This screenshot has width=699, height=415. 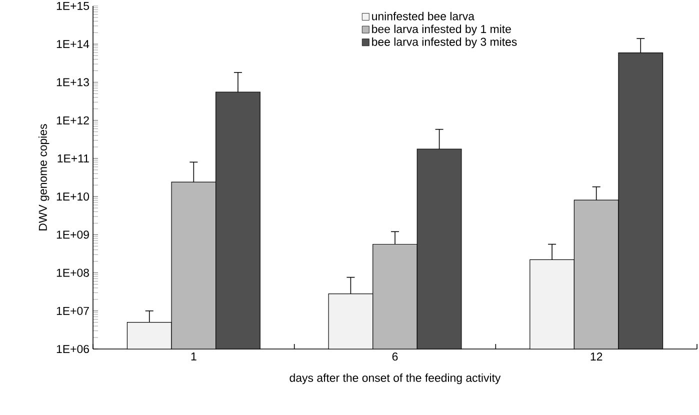 I want to click on x-axis-title: days after the onset of the feeding activity, so click(x=395, y=378).